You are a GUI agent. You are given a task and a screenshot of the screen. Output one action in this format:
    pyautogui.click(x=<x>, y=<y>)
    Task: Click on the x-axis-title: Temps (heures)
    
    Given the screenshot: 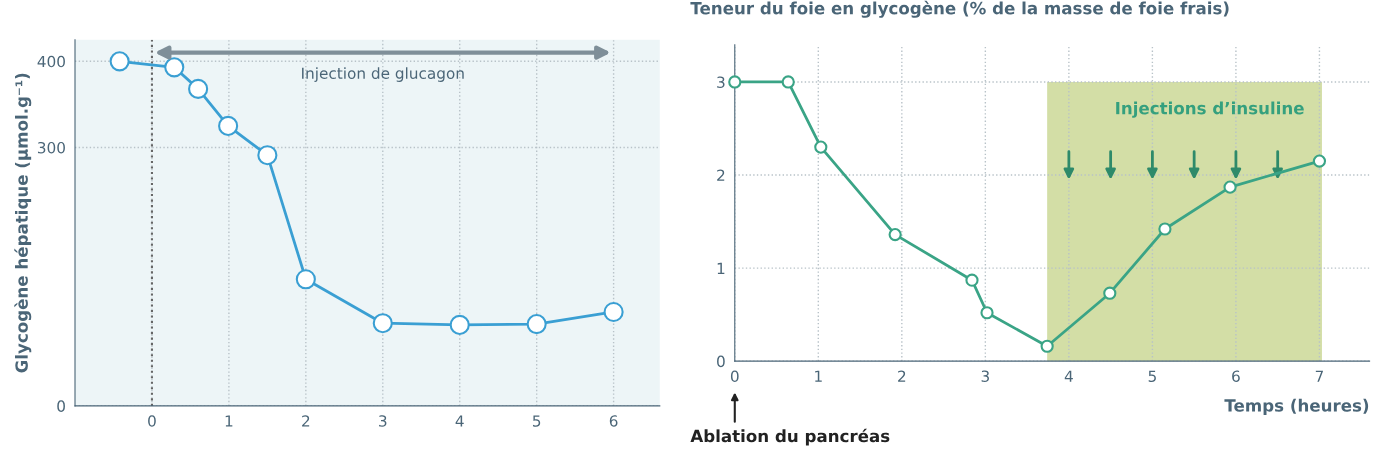 What is the action you would take?
    pyautogui.click(x=1296, y=406)
    